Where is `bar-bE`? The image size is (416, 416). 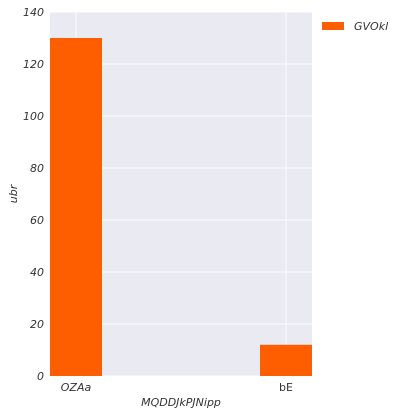
bar-bE is located at coordinates (286, 360).